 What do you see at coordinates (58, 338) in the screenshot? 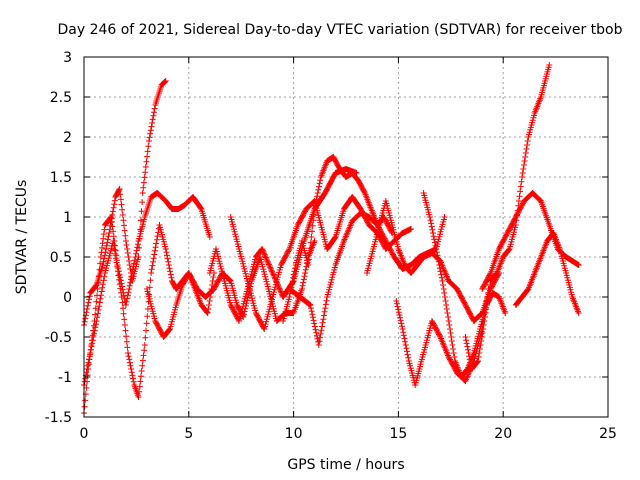
I see `y-tick-label: -0.5` at bounding box center [58, 338].